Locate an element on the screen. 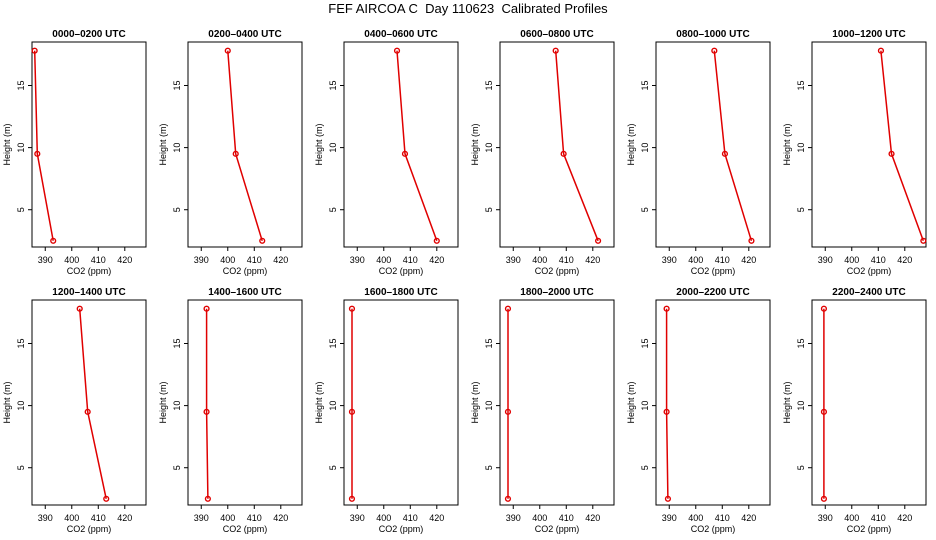  panel-2-ytick-label-10: 10 is located at coordinates (177, 148).